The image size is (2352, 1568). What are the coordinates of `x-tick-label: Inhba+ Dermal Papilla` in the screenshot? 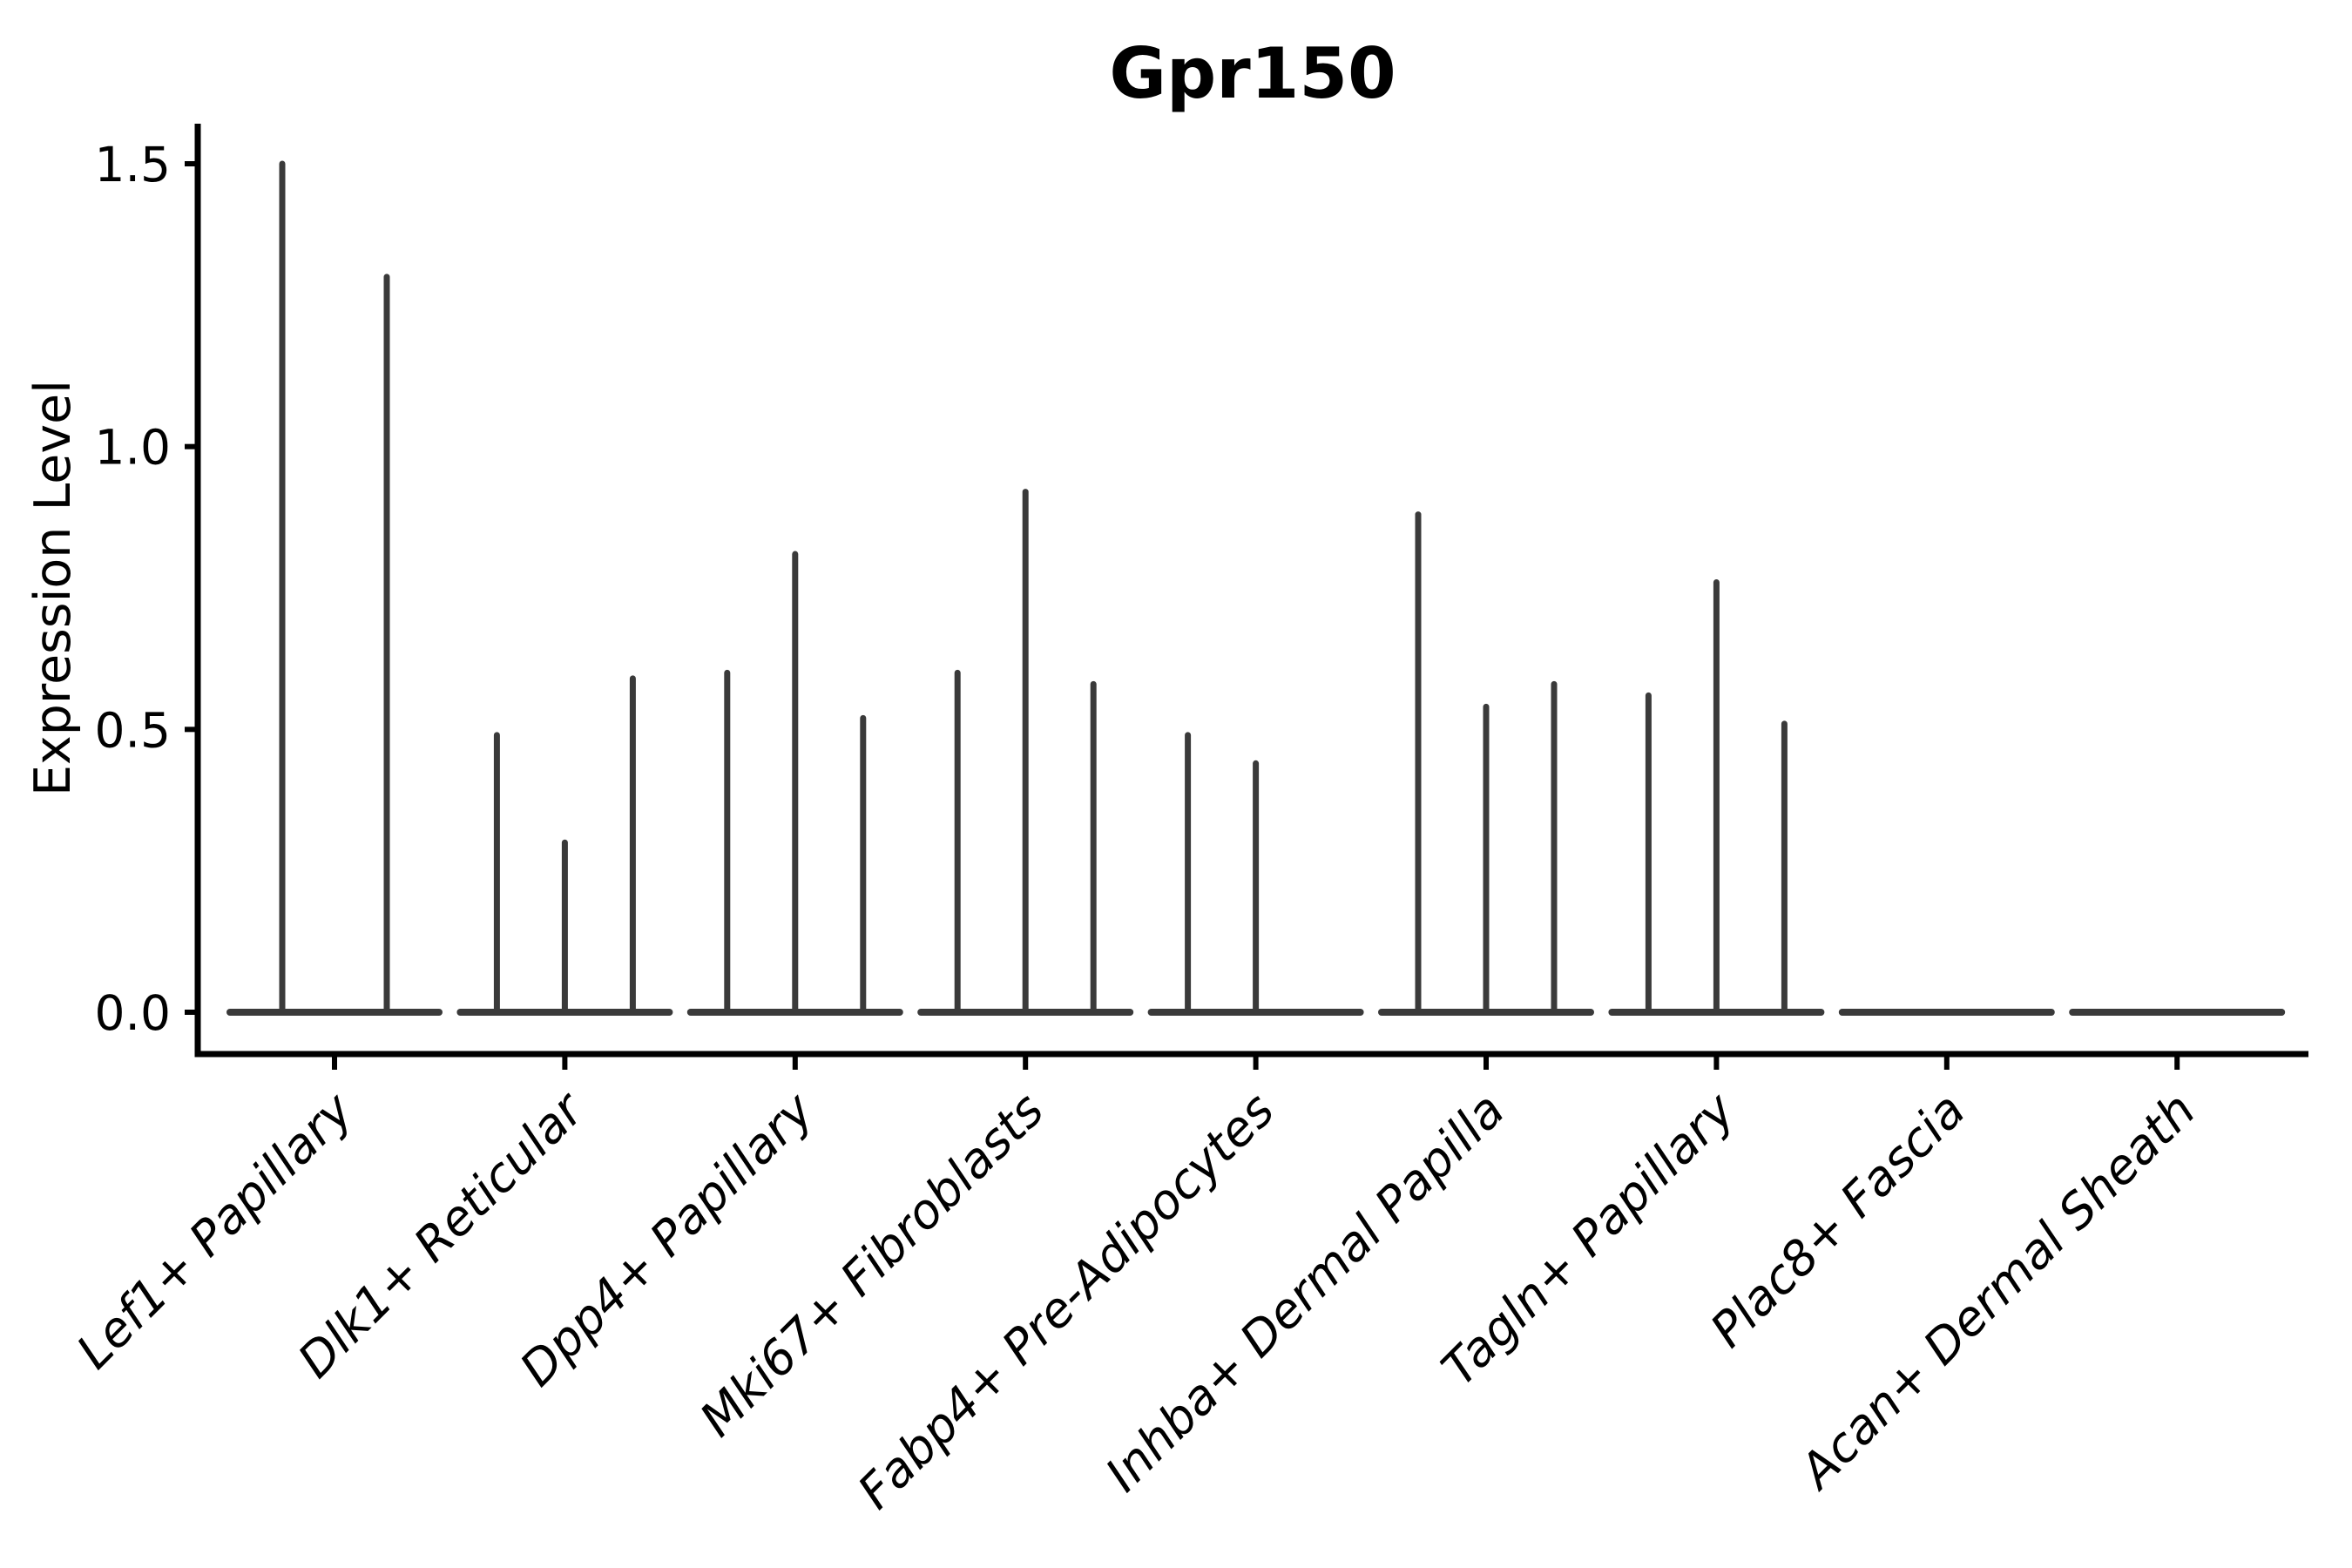 It's located at (1305, 1292).